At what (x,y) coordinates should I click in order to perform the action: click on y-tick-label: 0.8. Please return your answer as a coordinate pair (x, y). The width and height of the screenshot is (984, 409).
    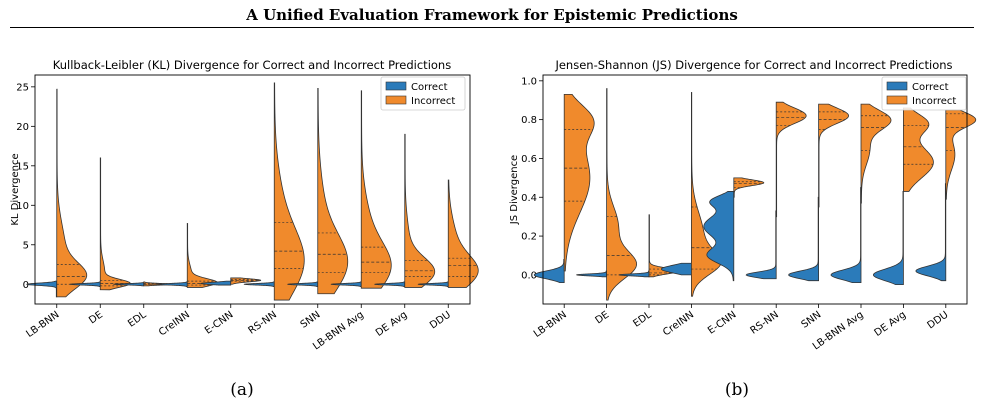
    Looking at the image, I should click on (529, 120).